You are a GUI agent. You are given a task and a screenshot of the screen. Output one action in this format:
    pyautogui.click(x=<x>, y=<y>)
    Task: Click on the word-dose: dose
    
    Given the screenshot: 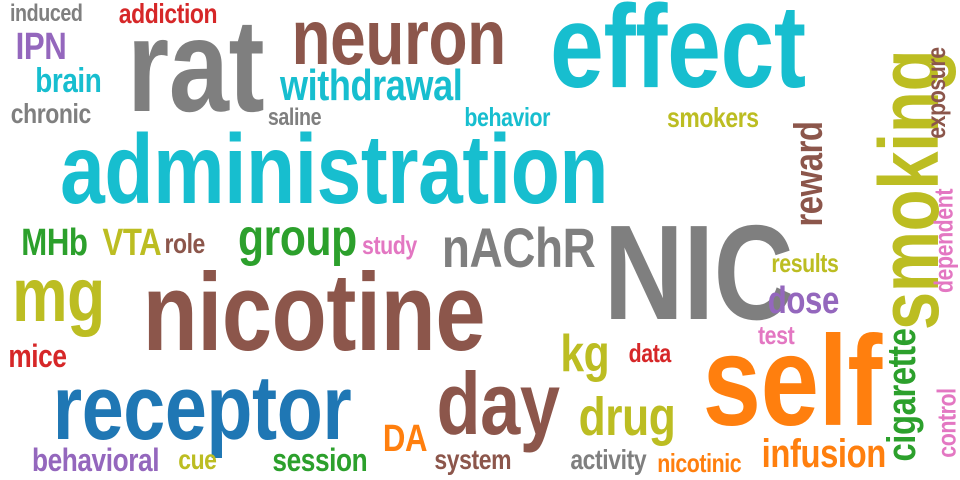 What is the action you would take?
    pyautogui.click(x=803, y=301)
    